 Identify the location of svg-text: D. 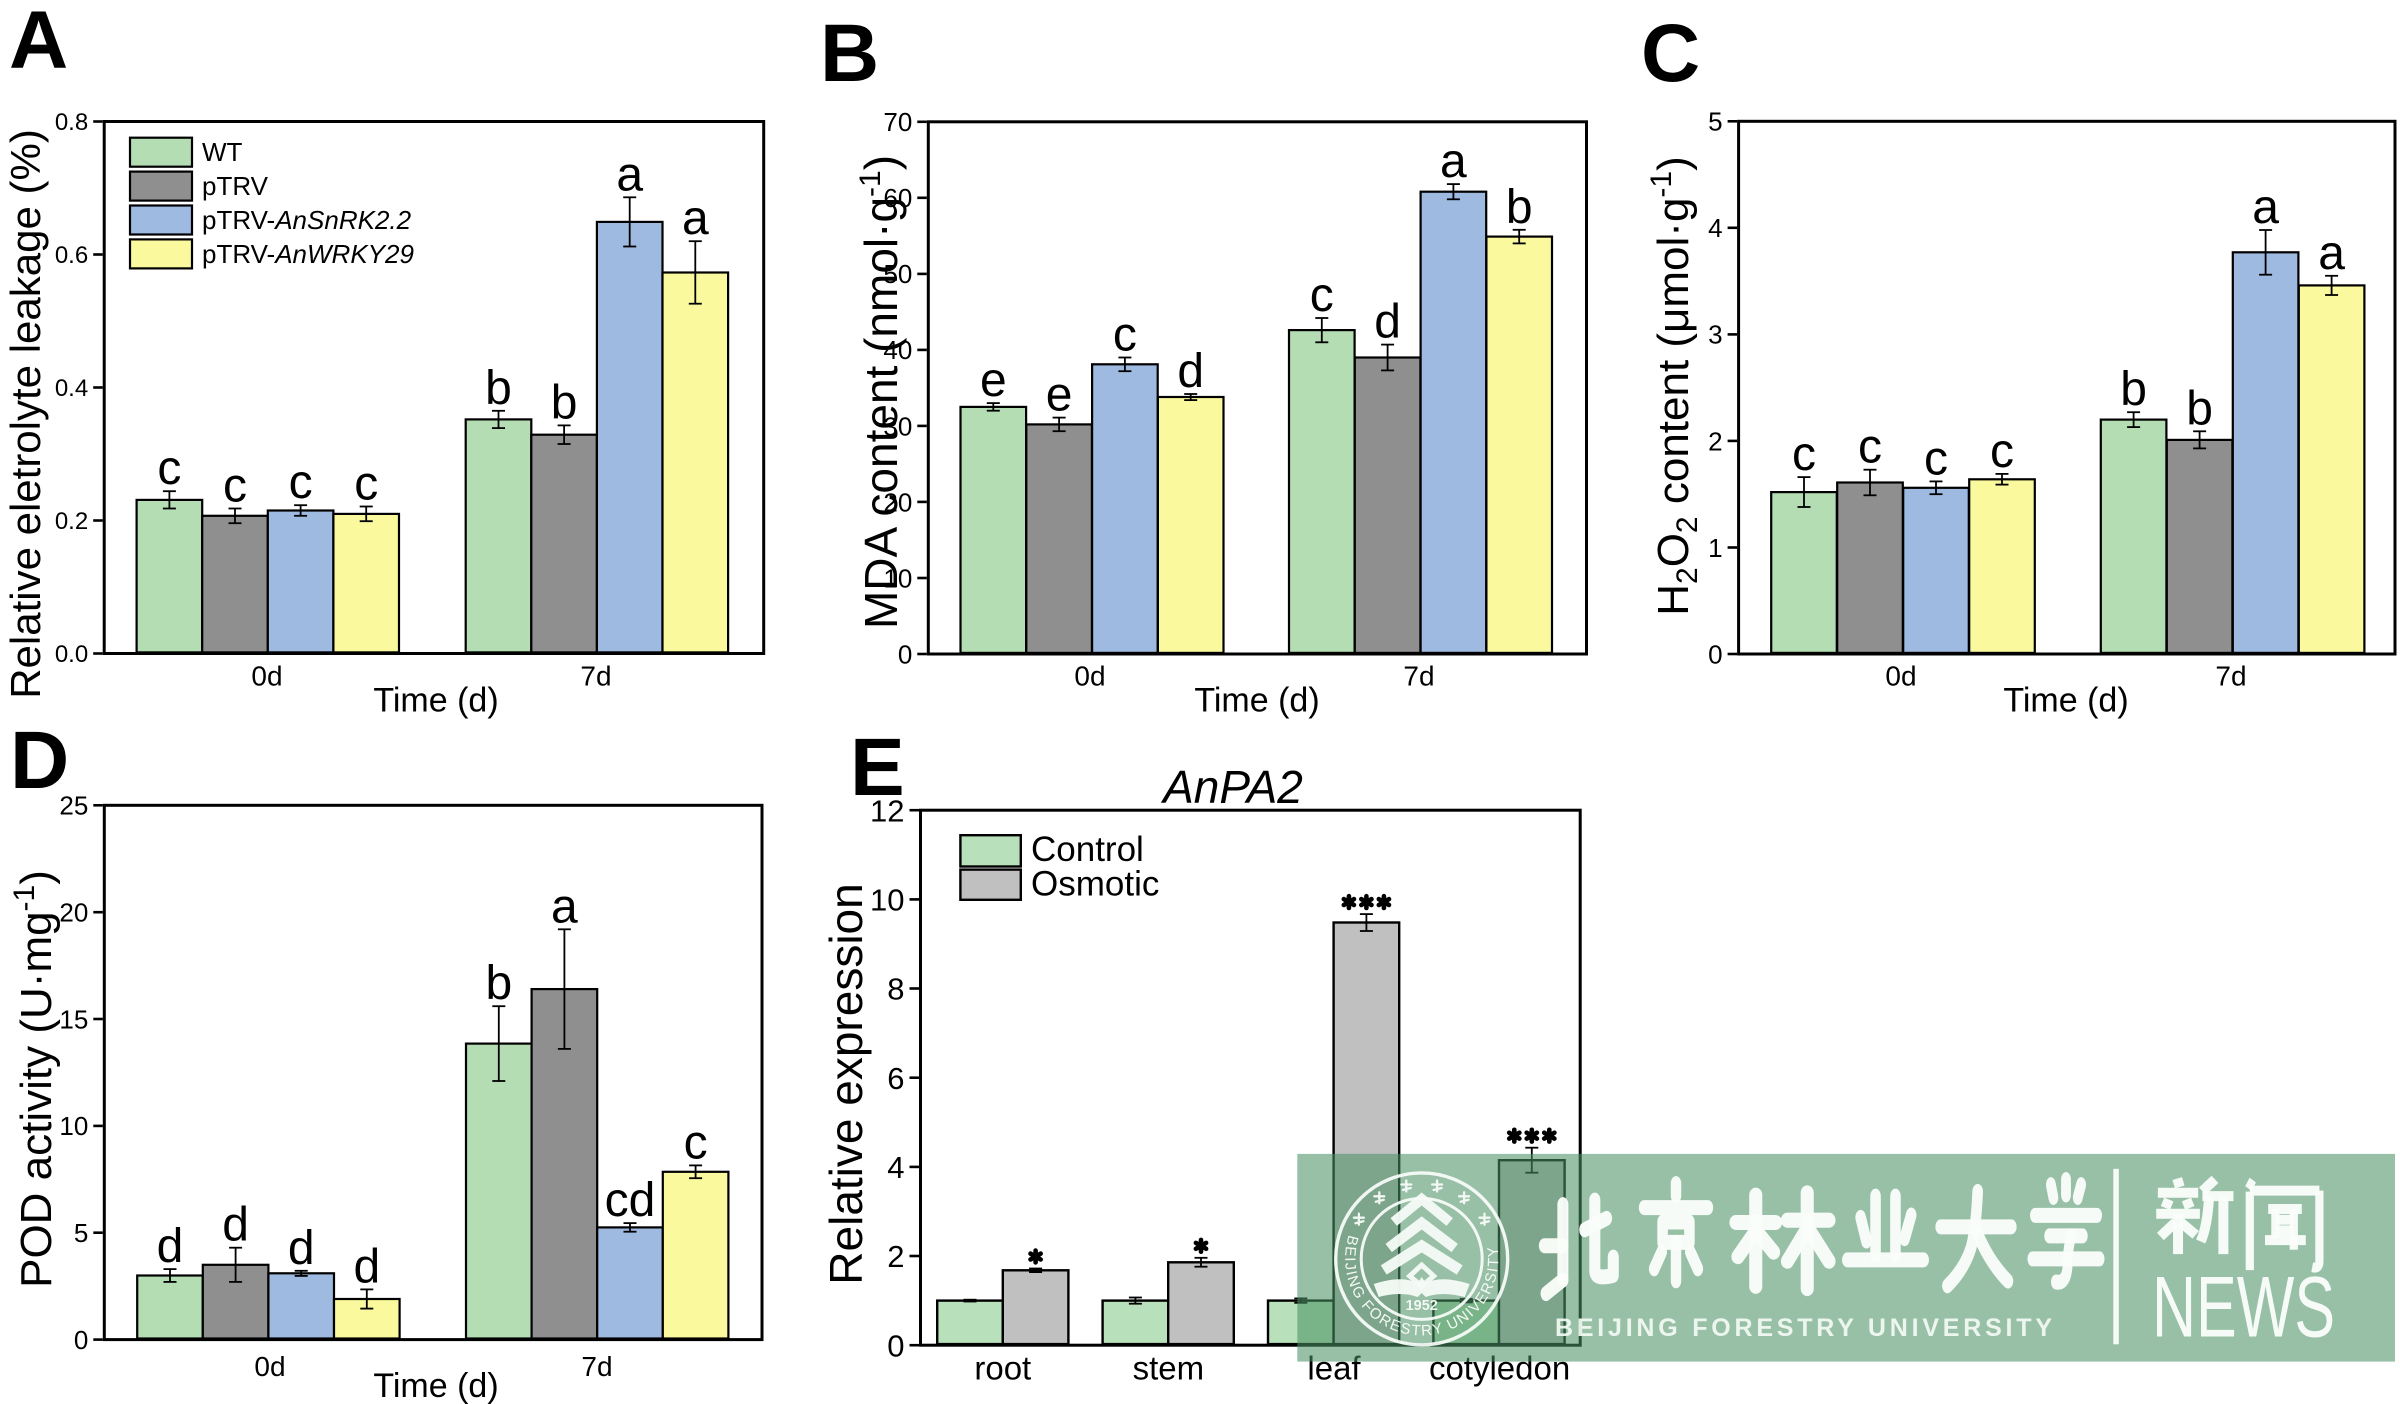
(39, 760).